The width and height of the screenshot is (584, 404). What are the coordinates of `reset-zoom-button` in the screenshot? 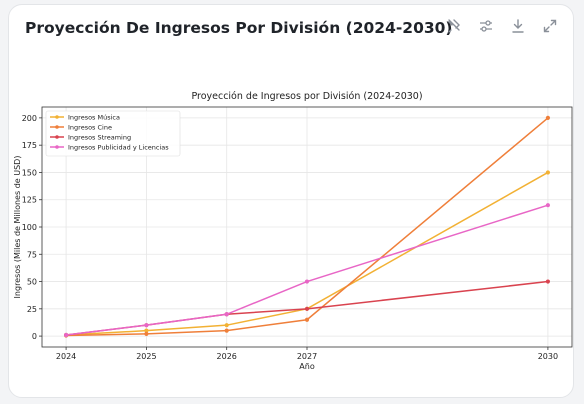 It's located at (454, 26).